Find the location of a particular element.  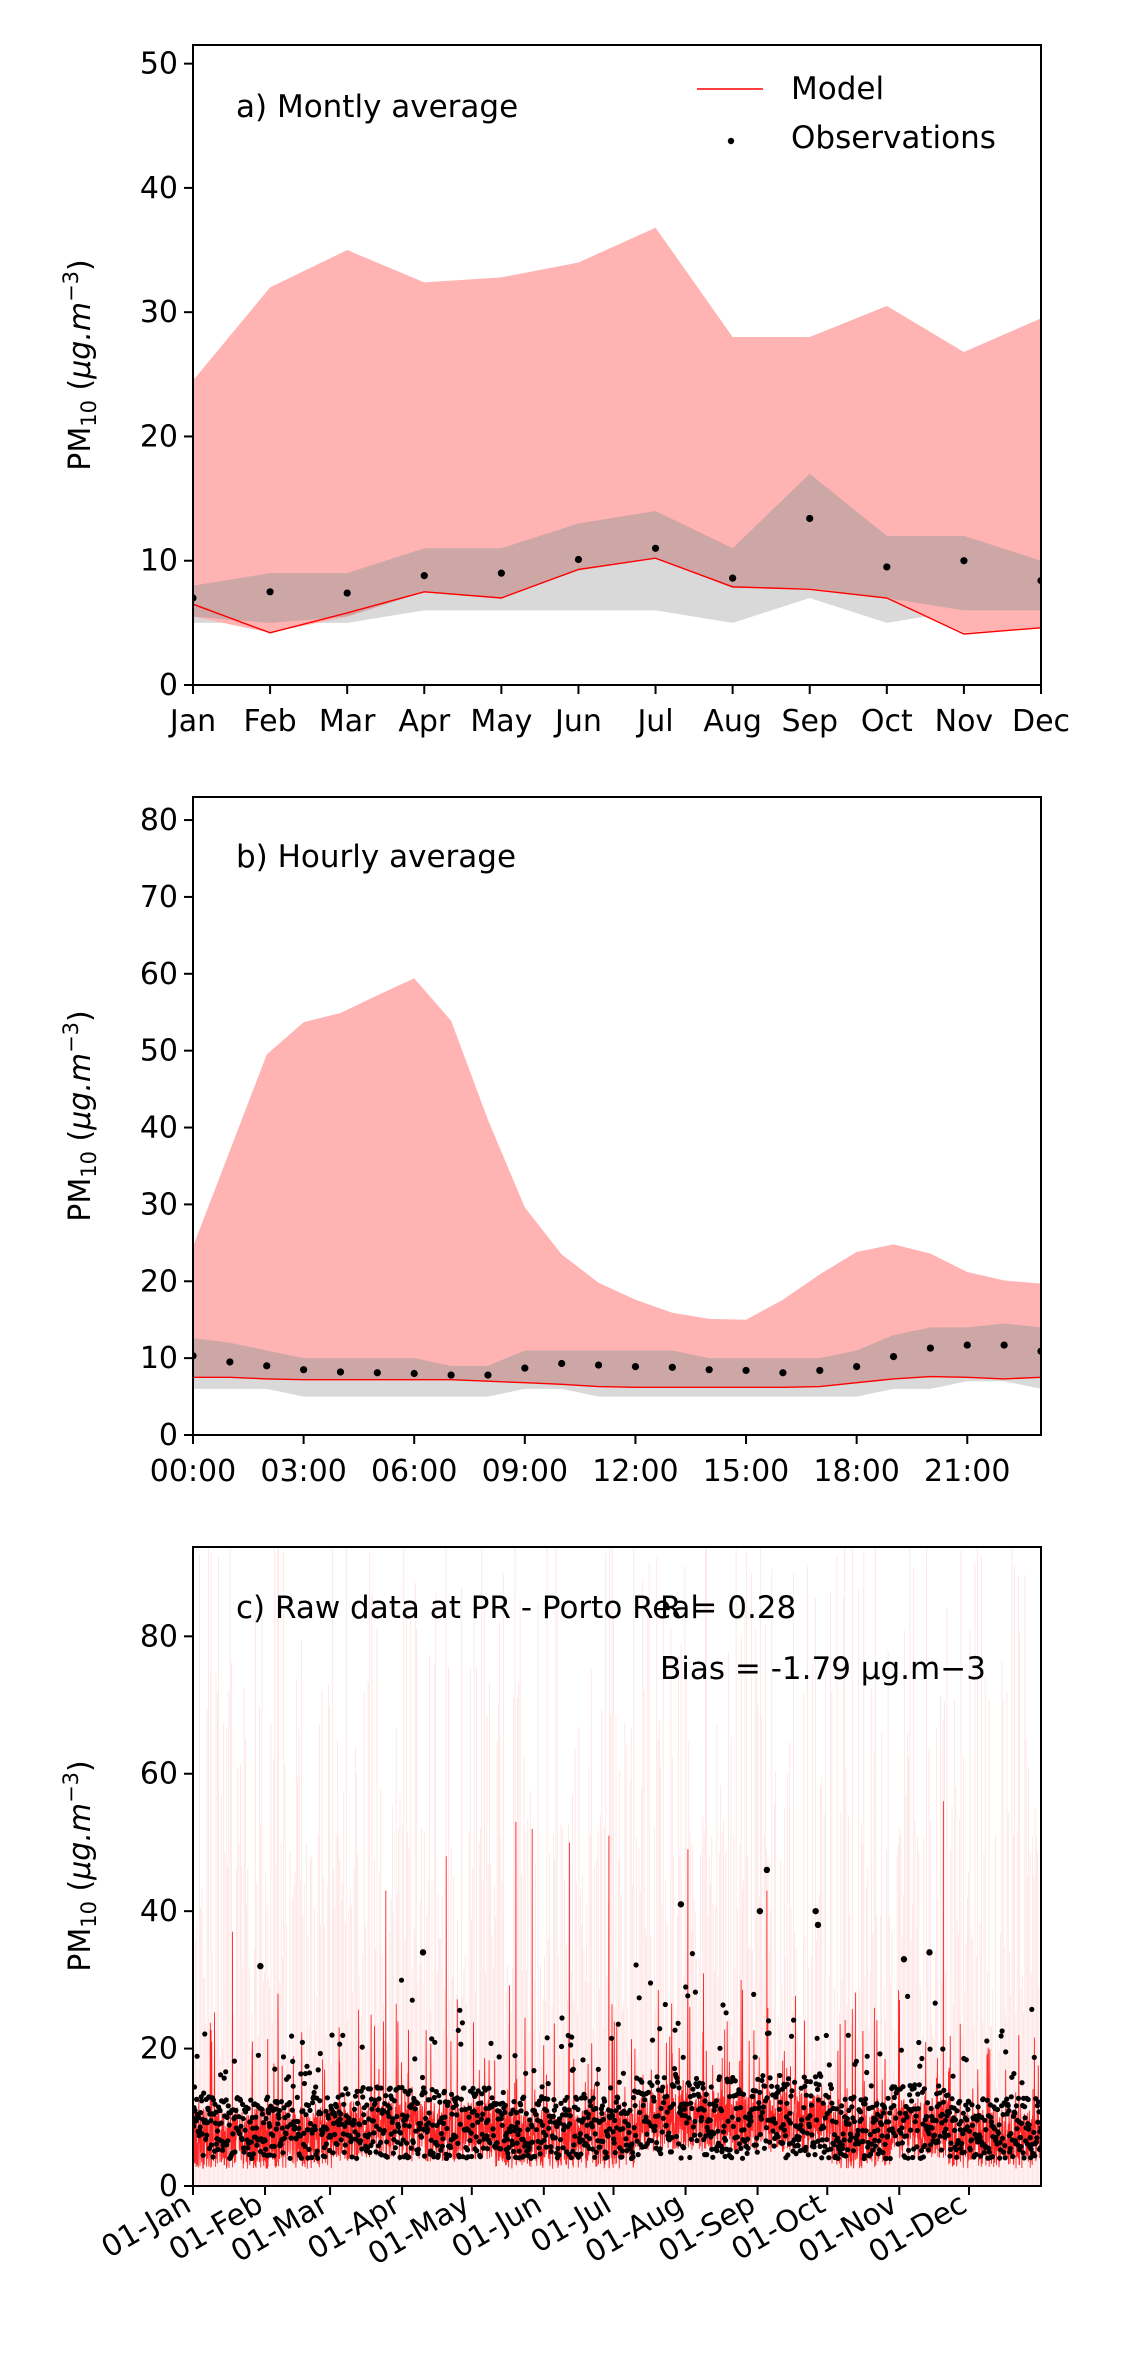

legend-observations-label: Observations is located at coordinates (893, 138).